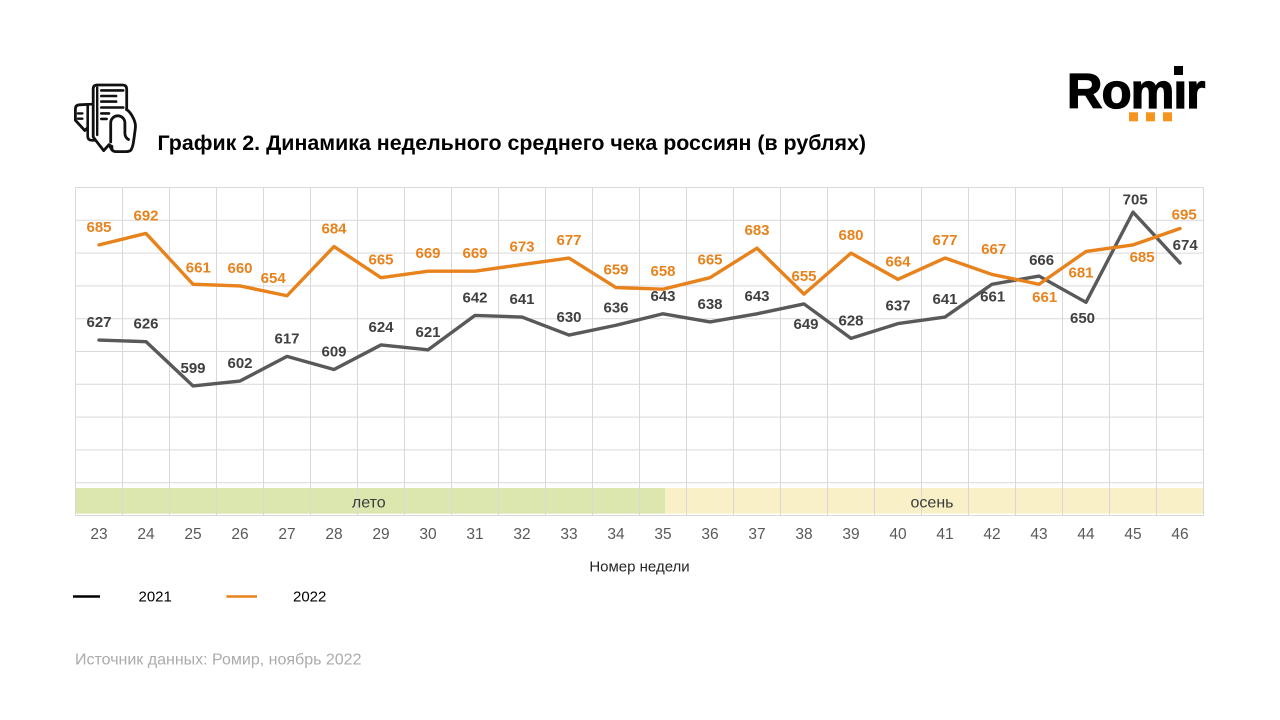 This screenshot has height=720, width=1280. What do you see at coordinates (334, 229) in the screenshot?
I see `svg-text: 684` at bounding box center [334, 229].